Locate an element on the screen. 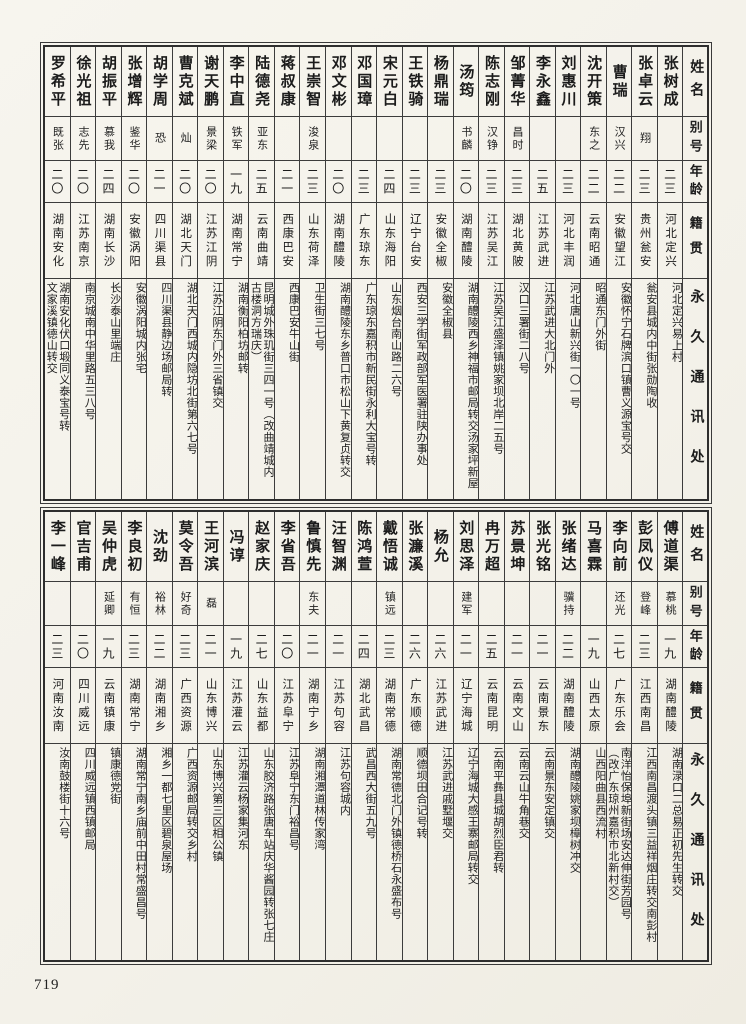  person-age: 二二 is located at coordinates (593, 182).